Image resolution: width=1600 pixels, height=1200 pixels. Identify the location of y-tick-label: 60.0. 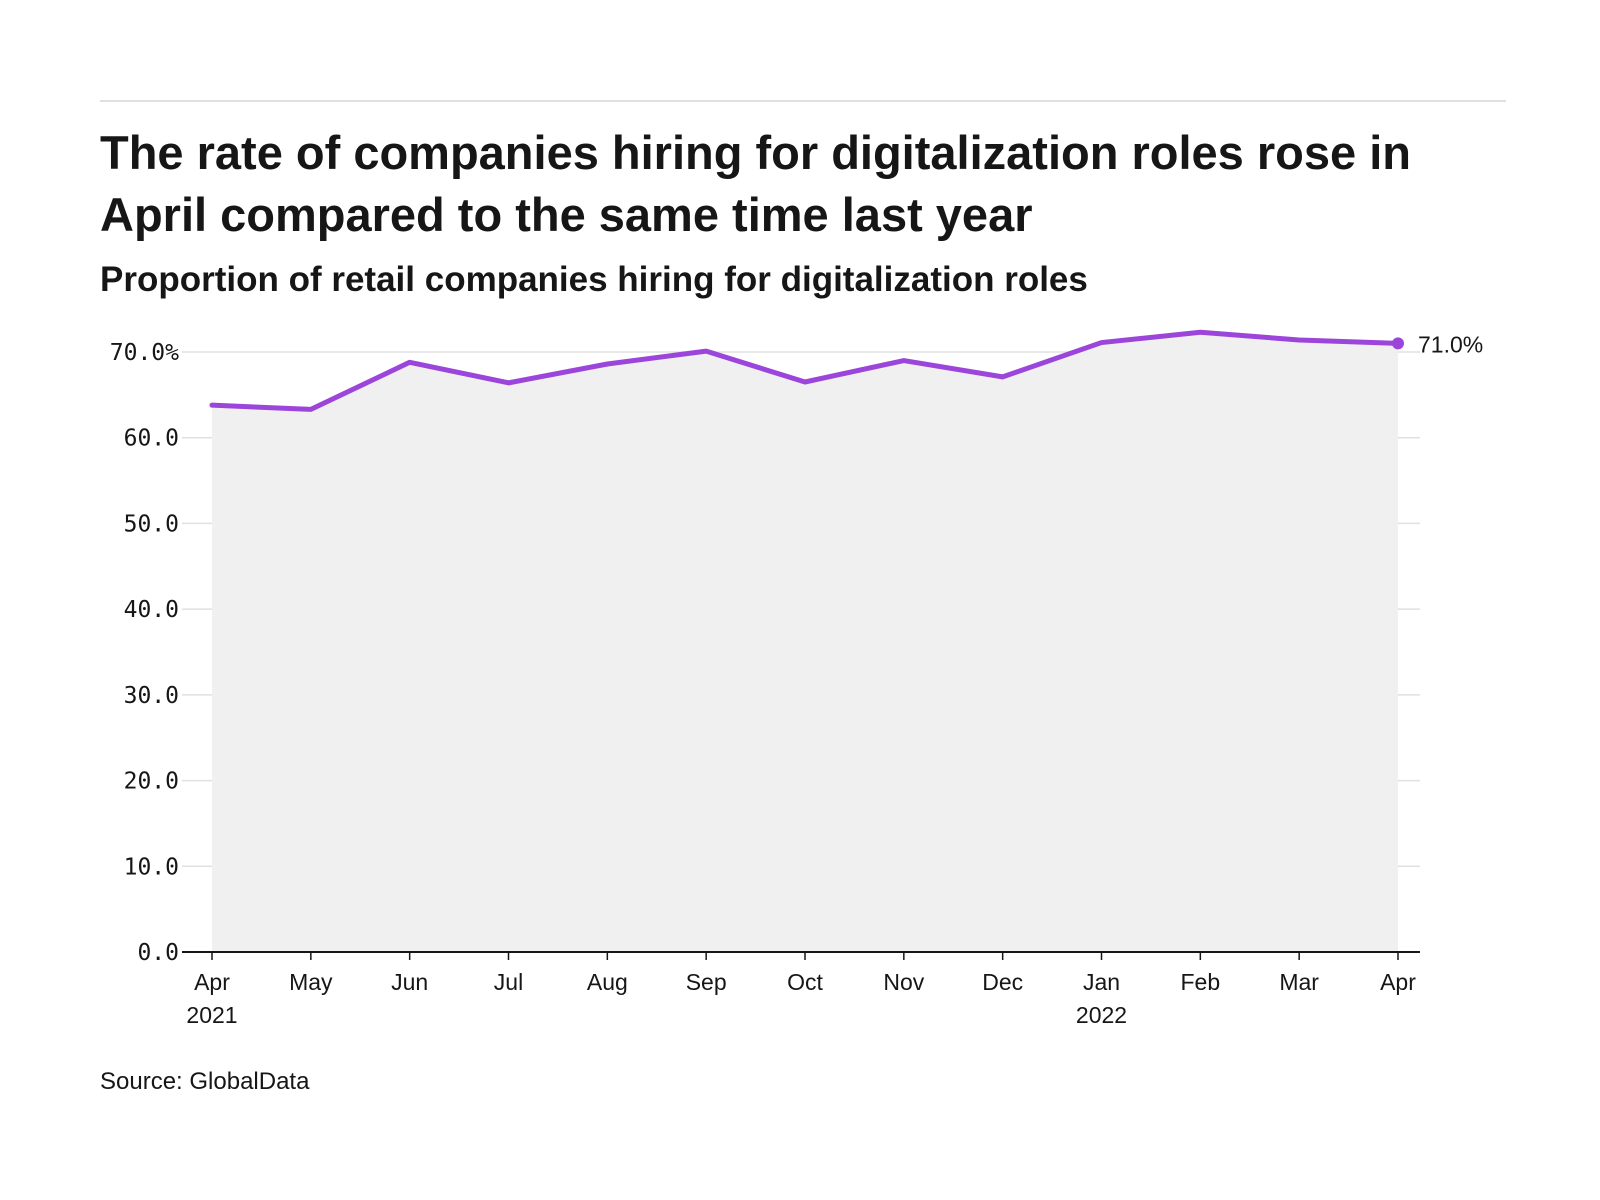
(151, 439).